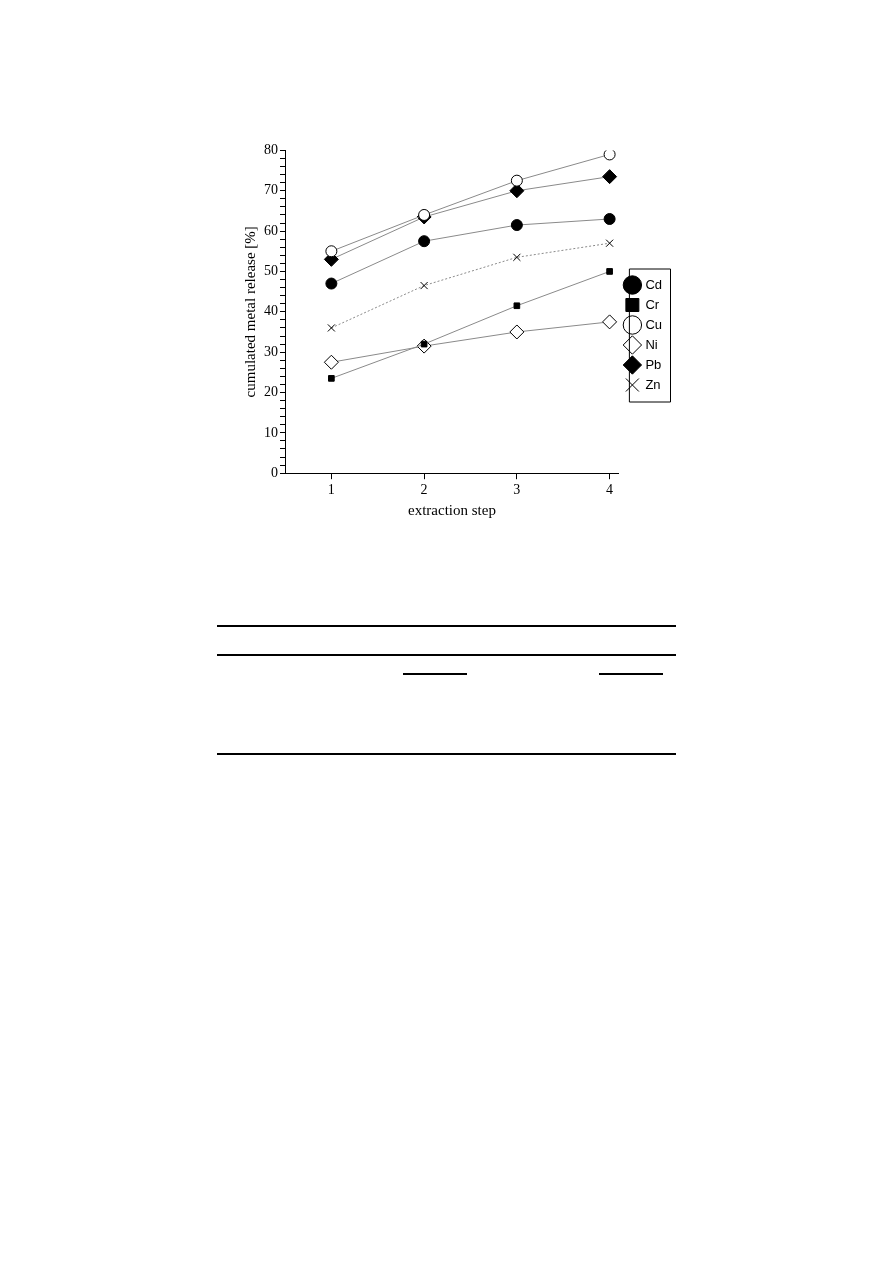 Image resolution: width=893 pixels, height=1263 pixels. I want to click on y-tick-label: 0, so click(274, 472).